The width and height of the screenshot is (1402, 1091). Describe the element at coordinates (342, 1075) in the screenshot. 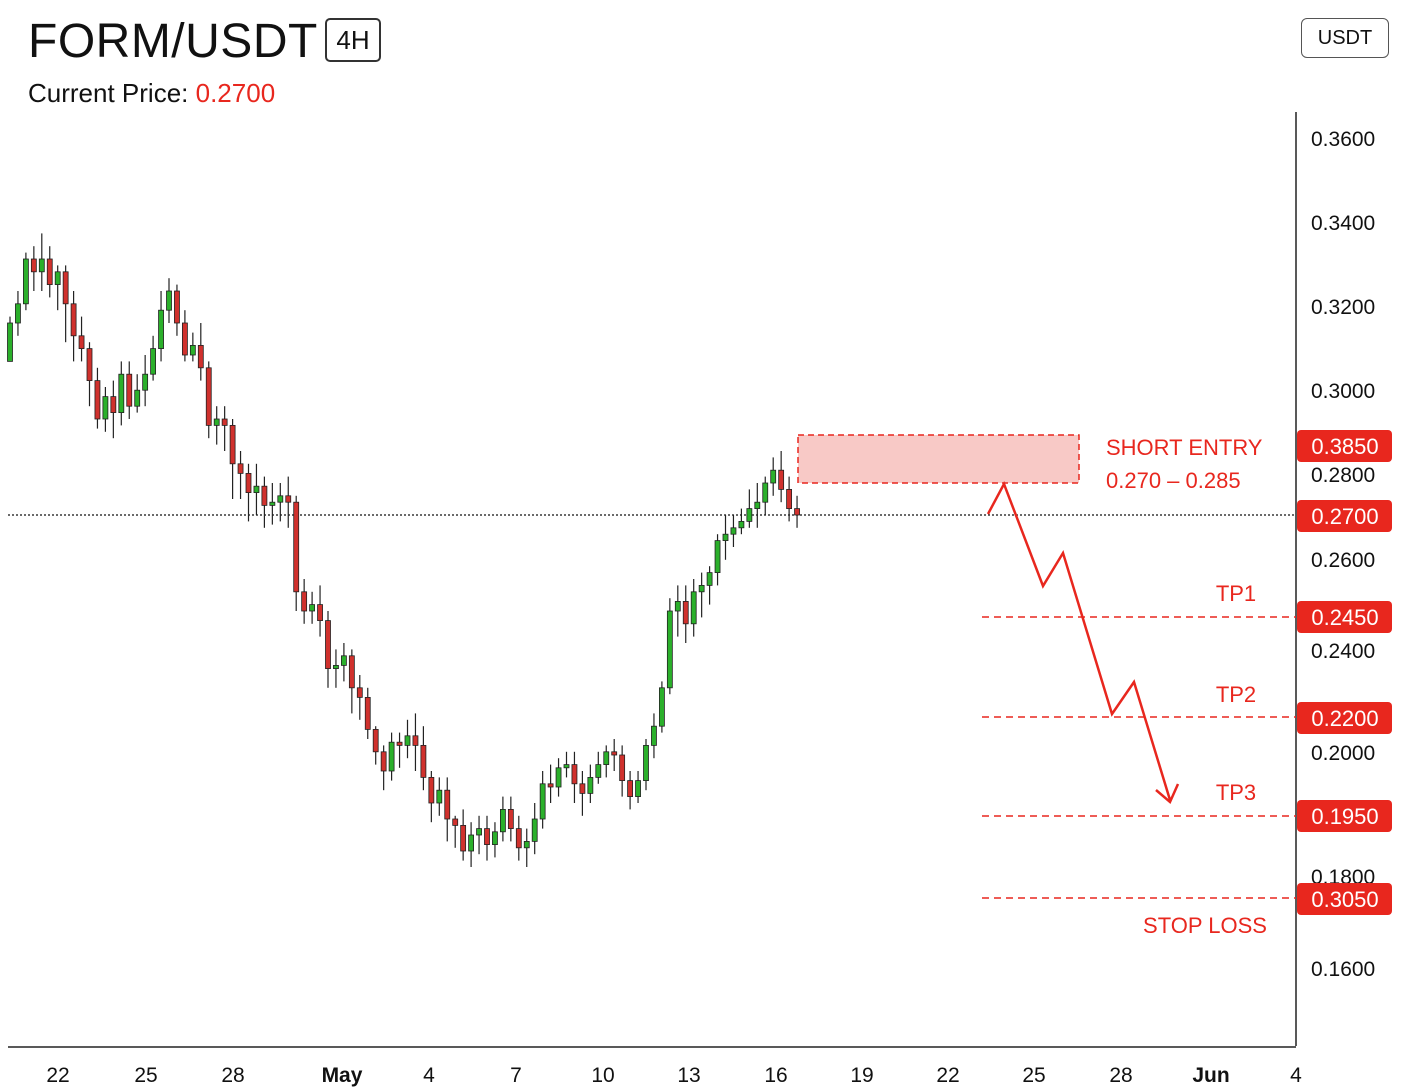

I see `x-tick-label: May` at that location.